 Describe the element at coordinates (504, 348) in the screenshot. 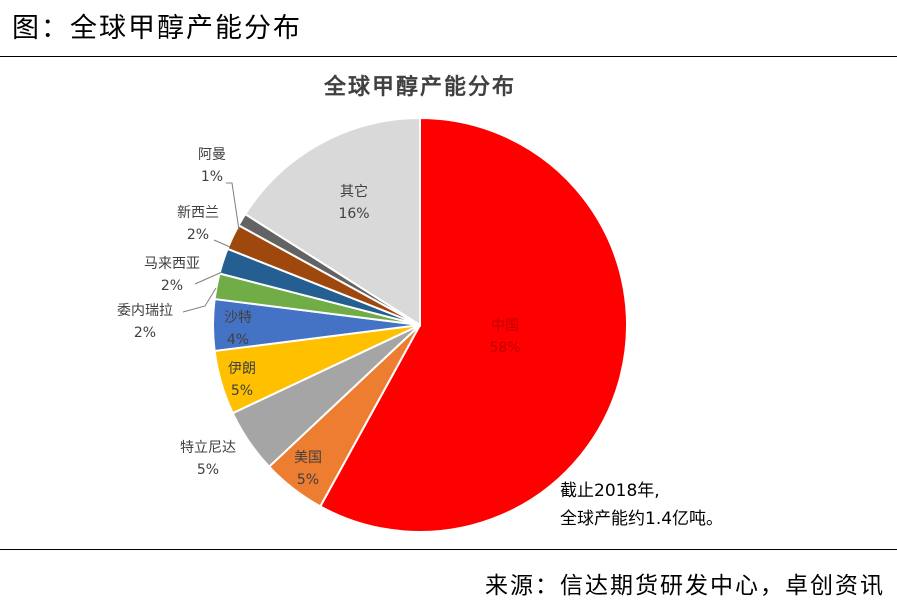

I see `slice-label-value: 58%` at that location.